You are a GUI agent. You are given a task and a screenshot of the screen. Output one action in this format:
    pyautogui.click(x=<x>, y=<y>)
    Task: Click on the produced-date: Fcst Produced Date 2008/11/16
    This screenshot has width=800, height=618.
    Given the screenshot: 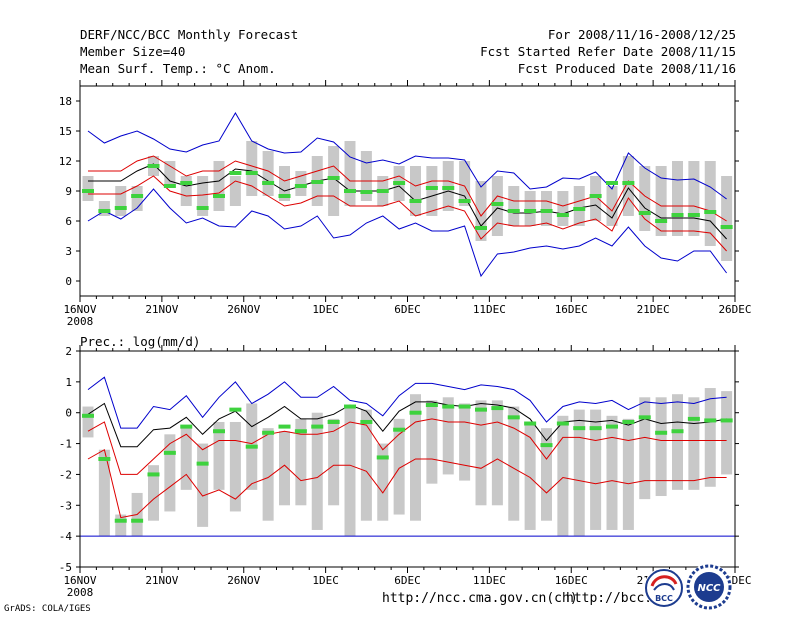 What is the action you would take?
    pyautogui.click(x=626, y=68)
    